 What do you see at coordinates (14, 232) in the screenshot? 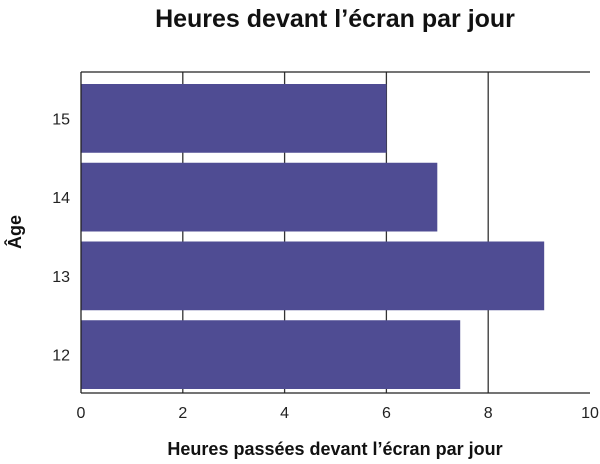
I see `y-axis-label: Âge` at bounding box center [14, 232].